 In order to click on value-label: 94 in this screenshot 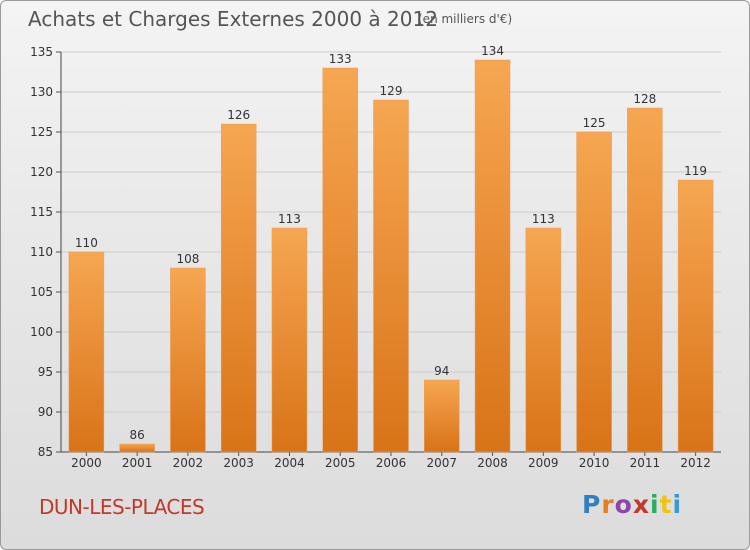, I will do `click(441, 371)`.